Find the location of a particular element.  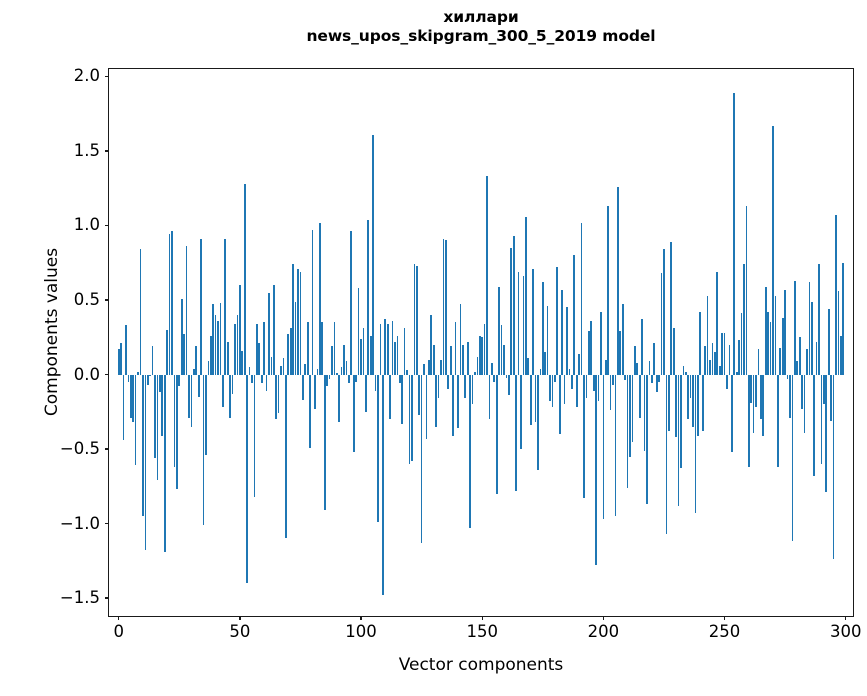

y-tick-label: 1.5 is located at coordinates (86, 150).